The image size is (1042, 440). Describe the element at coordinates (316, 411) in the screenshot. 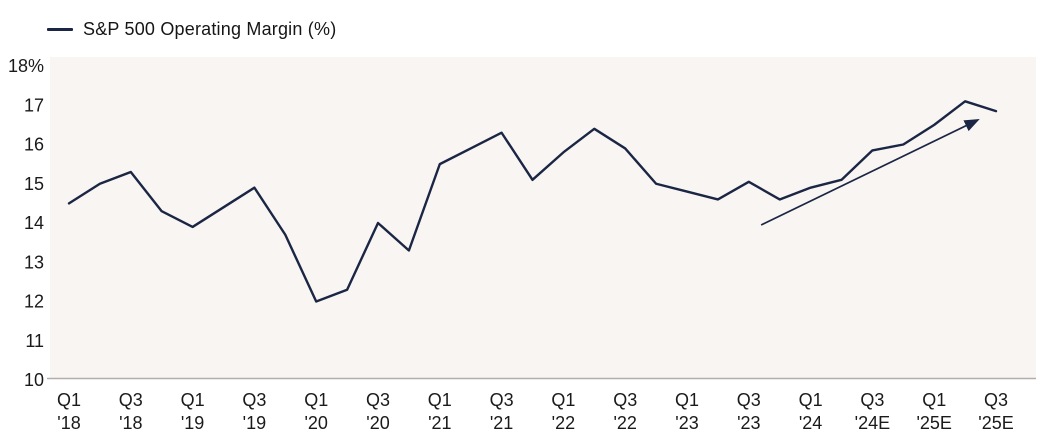

I see `x-axis-tick-label: Q1'20` at that location.